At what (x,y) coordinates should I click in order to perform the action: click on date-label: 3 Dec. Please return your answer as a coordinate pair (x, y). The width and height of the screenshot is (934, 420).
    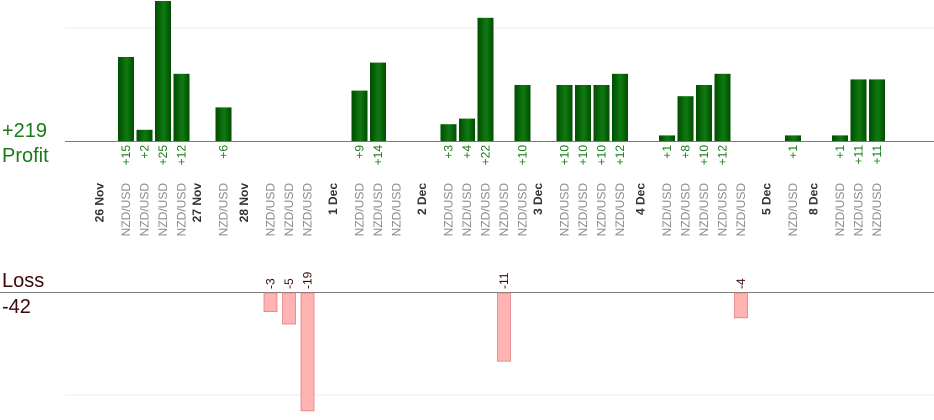
    Looking at the image, I should click on (538, 199).